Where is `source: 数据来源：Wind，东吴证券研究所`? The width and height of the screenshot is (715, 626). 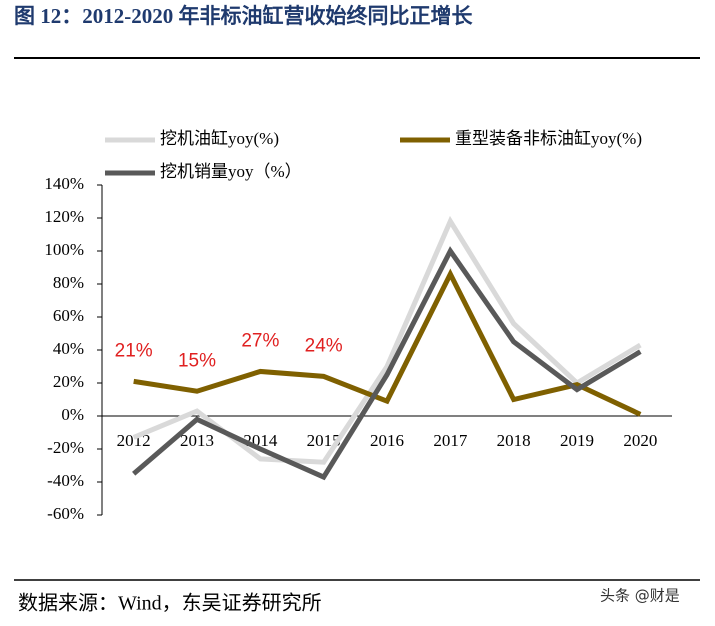
source: 数据来源：Wind，东吴证券研究所 is located at coordinates (170, 603).